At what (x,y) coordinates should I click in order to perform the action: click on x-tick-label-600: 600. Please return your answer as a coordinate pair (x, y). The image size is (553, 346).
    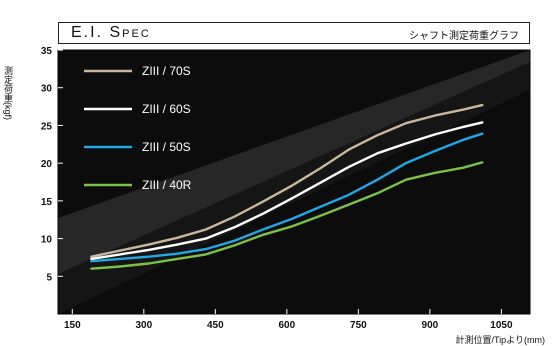
    Looking at the image, I should click on (287, 325).